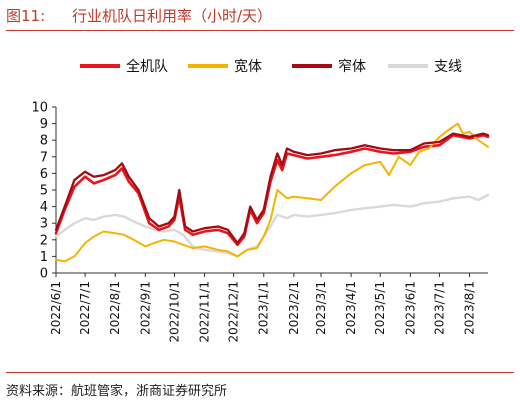  I want to click on x-tick-label: 2022/11/1, so click(205, 312).